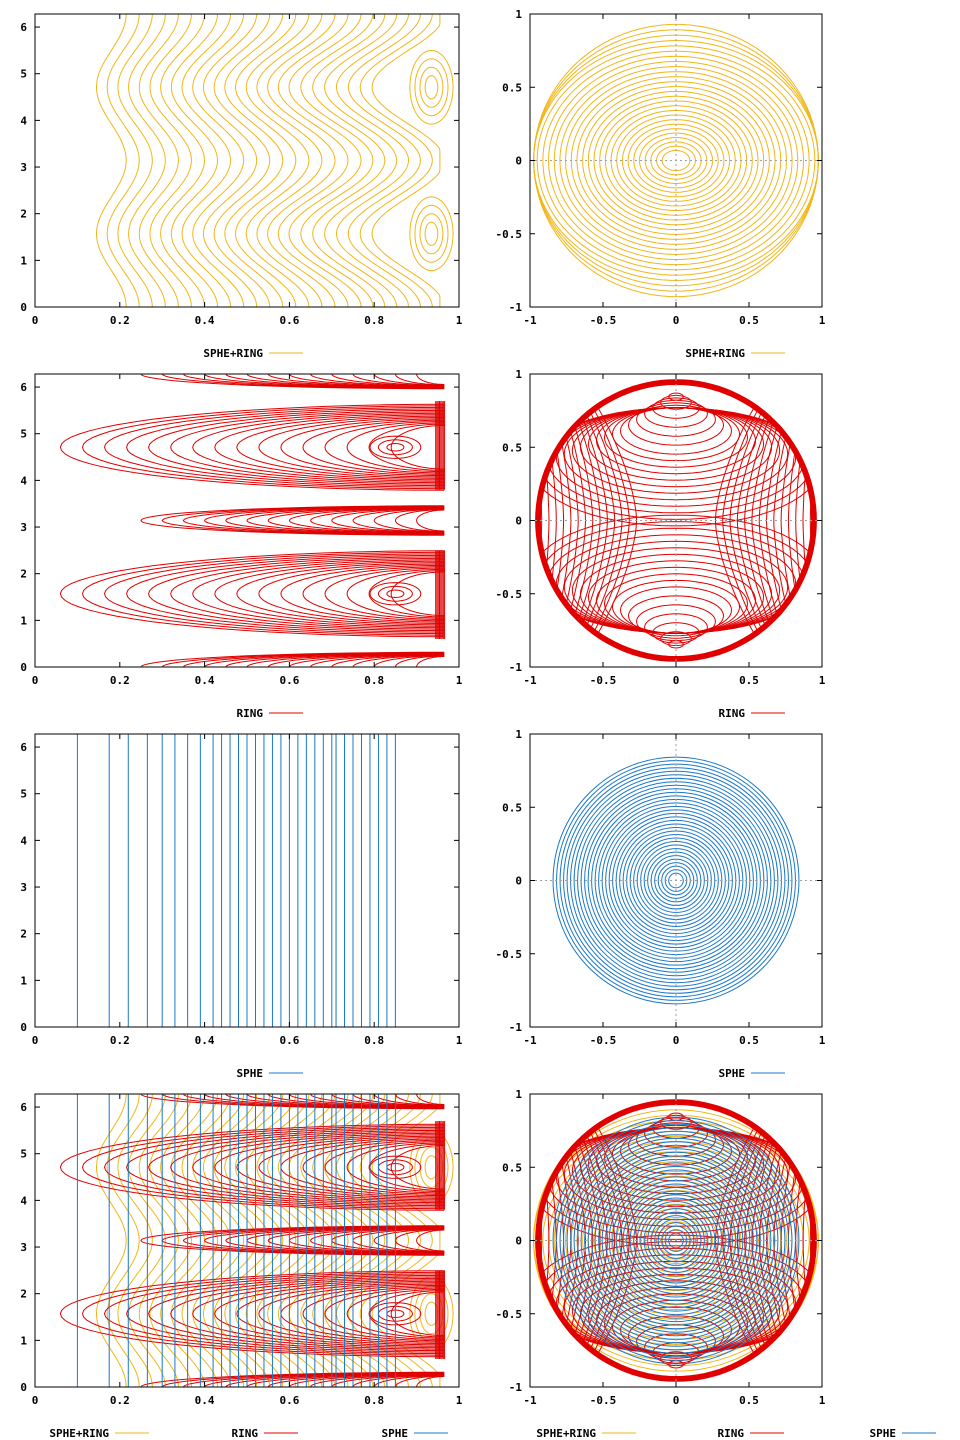 This screenshot has width=960, height=1440. I want to click on series-sphe, so click(236, 880).